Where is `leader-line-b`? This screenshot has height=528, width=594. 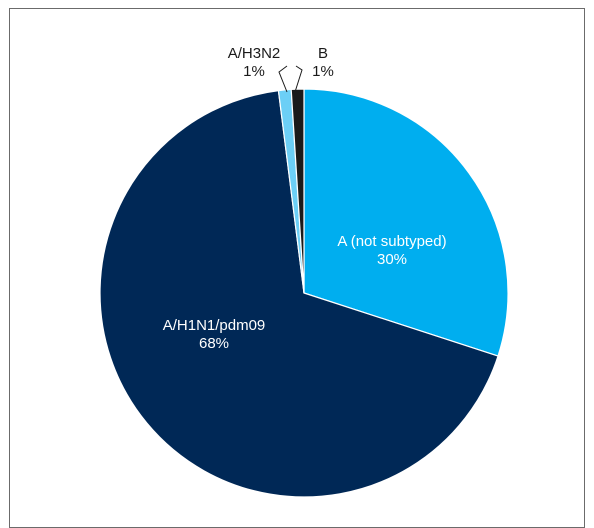 leader-line-b is located at coordinates (298, 79).